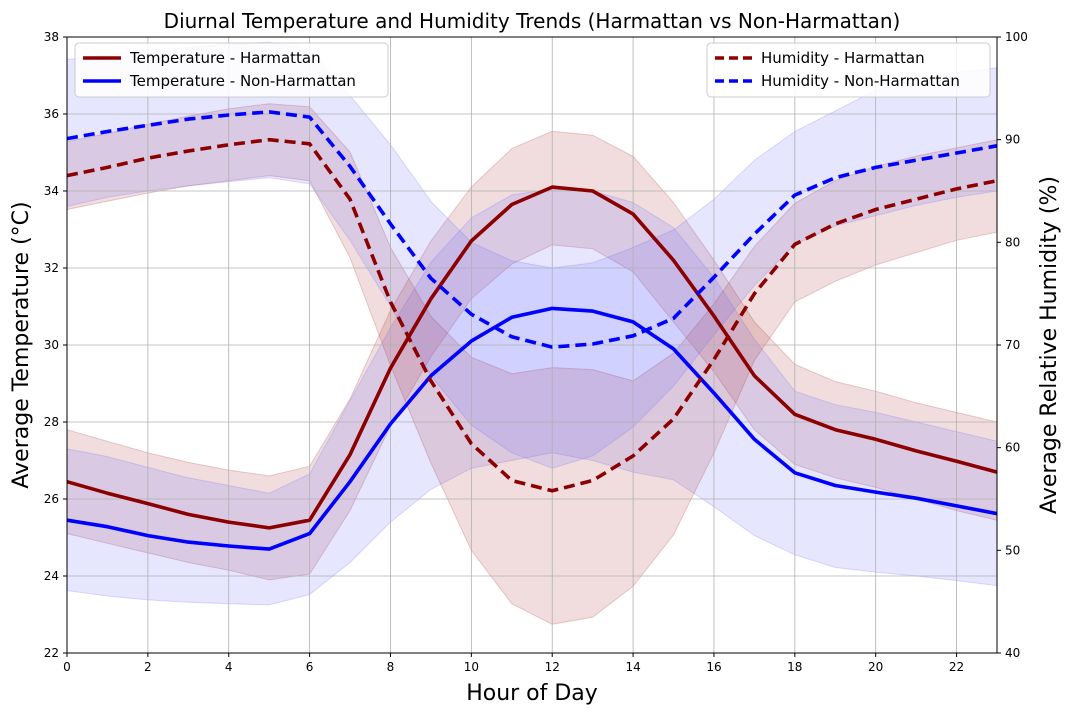  Describe the element at coordinates (1016, 37) in the screenshot. I see `y-right-tick-label: 100` at that location.